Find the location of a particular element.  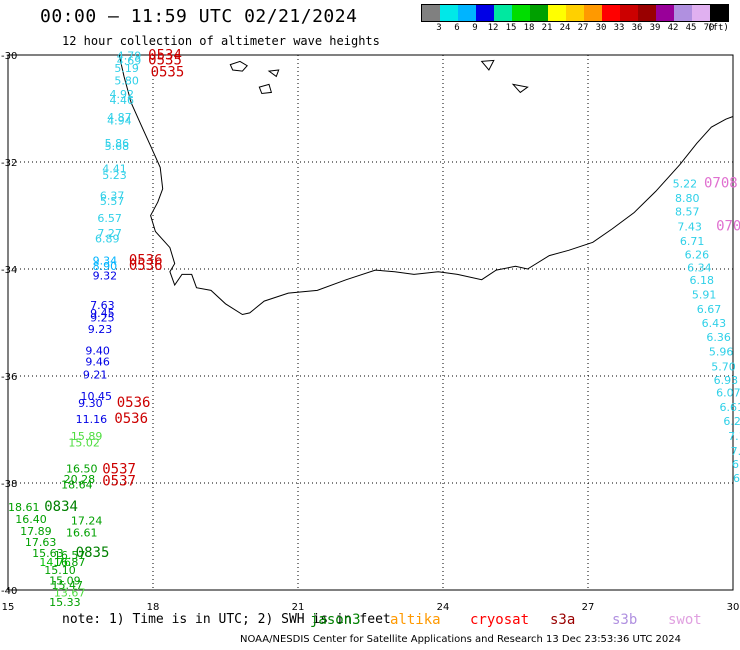

wave-height-reading: 5.22 is located at coordinates (685, 184).